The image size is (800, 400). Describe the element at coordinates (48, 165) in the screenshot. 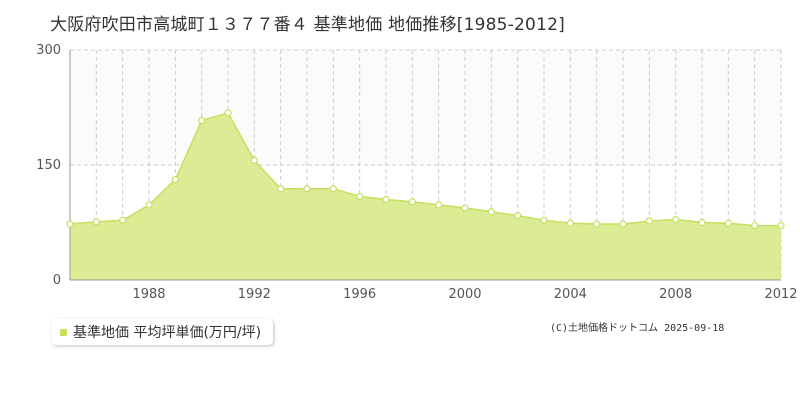

I see `y-tick-label: 150` at that location.